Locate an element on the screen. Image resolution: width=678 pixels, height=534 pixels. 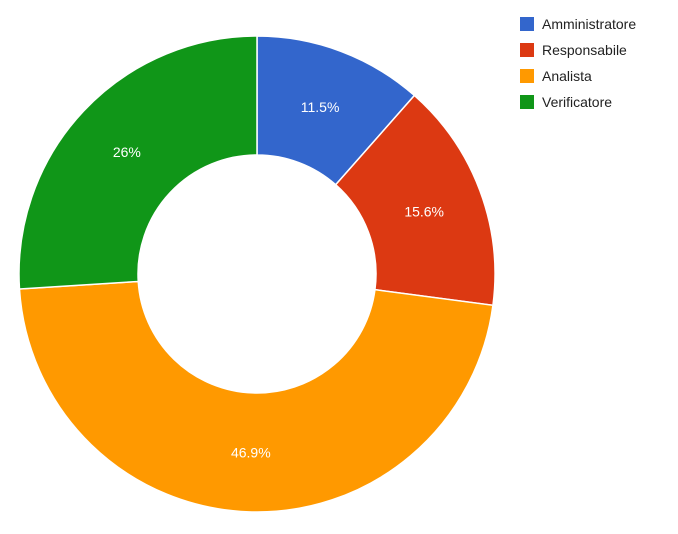
legend-label-amministratore: Amministratore is located at coordinates (589, 24).